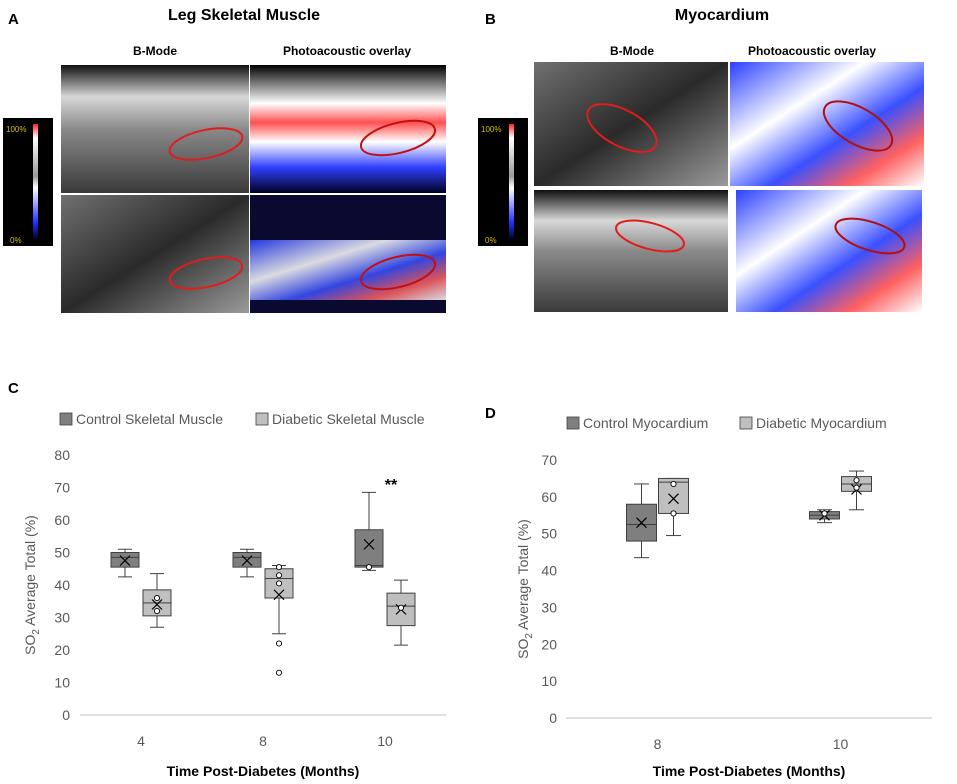 The height and width of the screenshot is (784, 957). Describe the element at coordinates (631, 124) in the screenshot. I see `panel-b-bmode-image-top` at that location.